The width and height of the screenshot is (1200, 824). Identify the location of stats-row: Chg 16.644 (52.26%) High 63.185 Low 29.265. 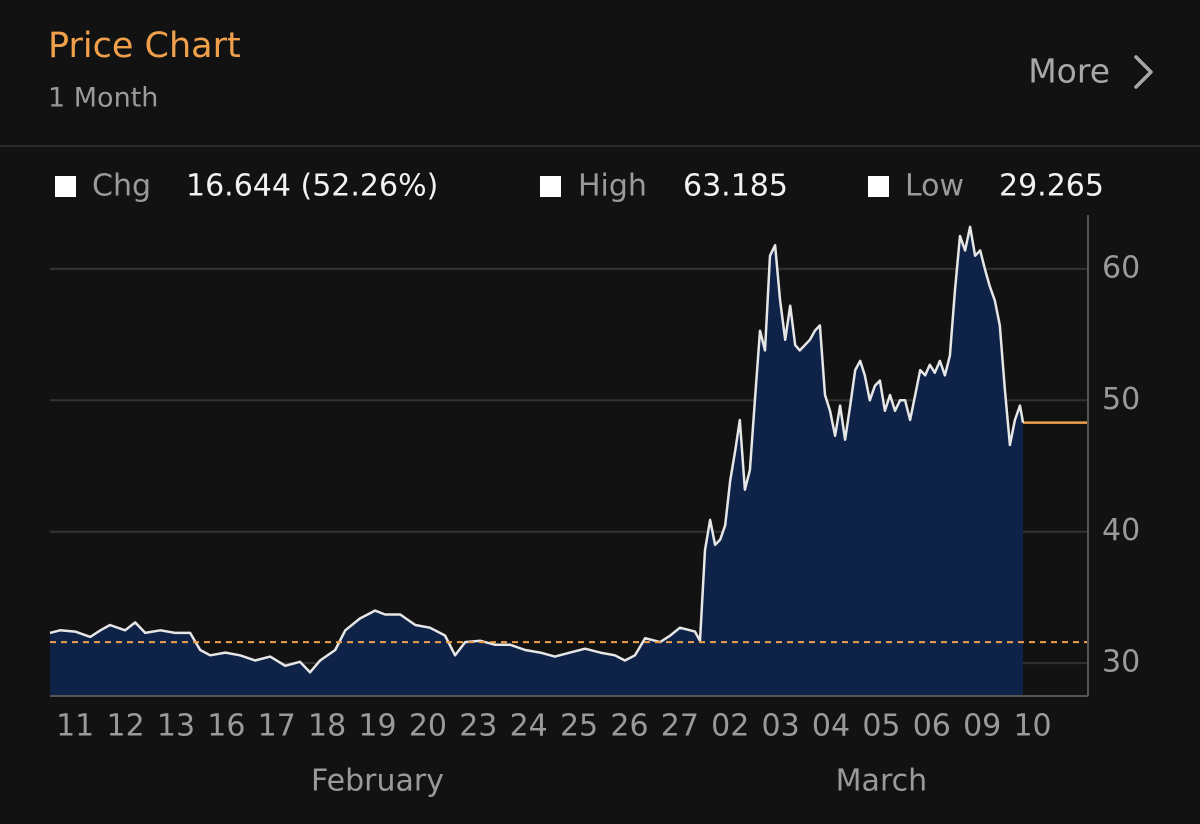
(579, 186).